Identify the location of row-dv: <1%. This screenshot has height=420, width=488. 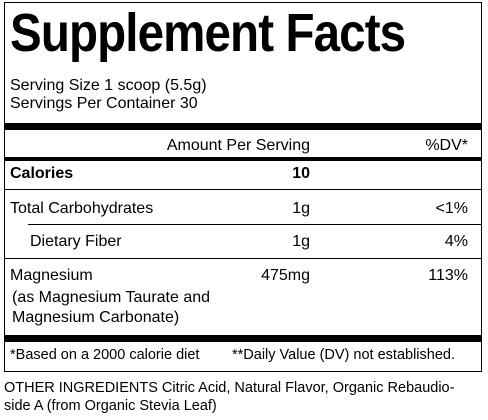
(451, 208).